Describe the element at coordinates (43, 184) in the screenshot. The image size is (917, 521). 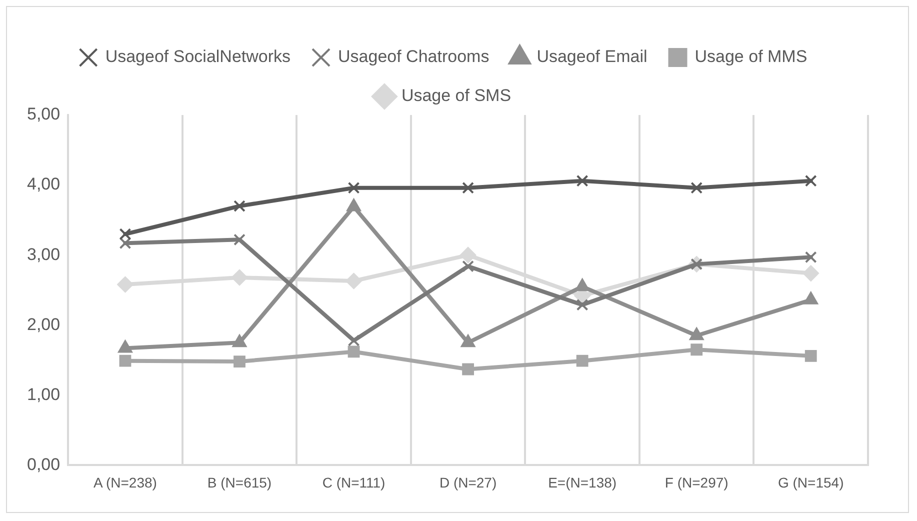
I see `y-tick-label: 4,00` at that location.